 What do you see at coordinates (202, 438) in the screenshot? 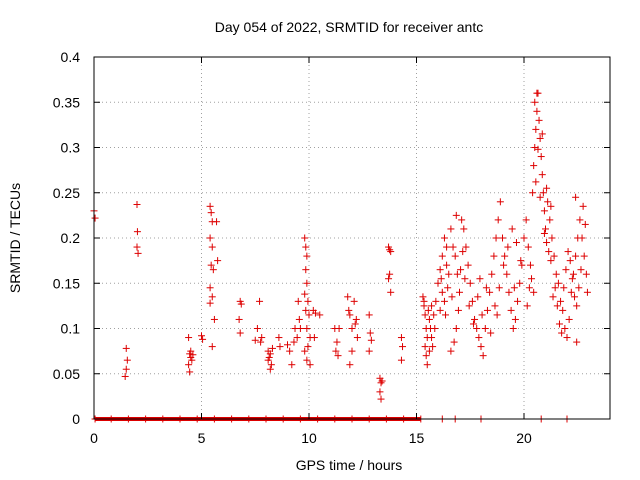
I see `x-tick-label-1: 5` at bounding box center [202, 438].